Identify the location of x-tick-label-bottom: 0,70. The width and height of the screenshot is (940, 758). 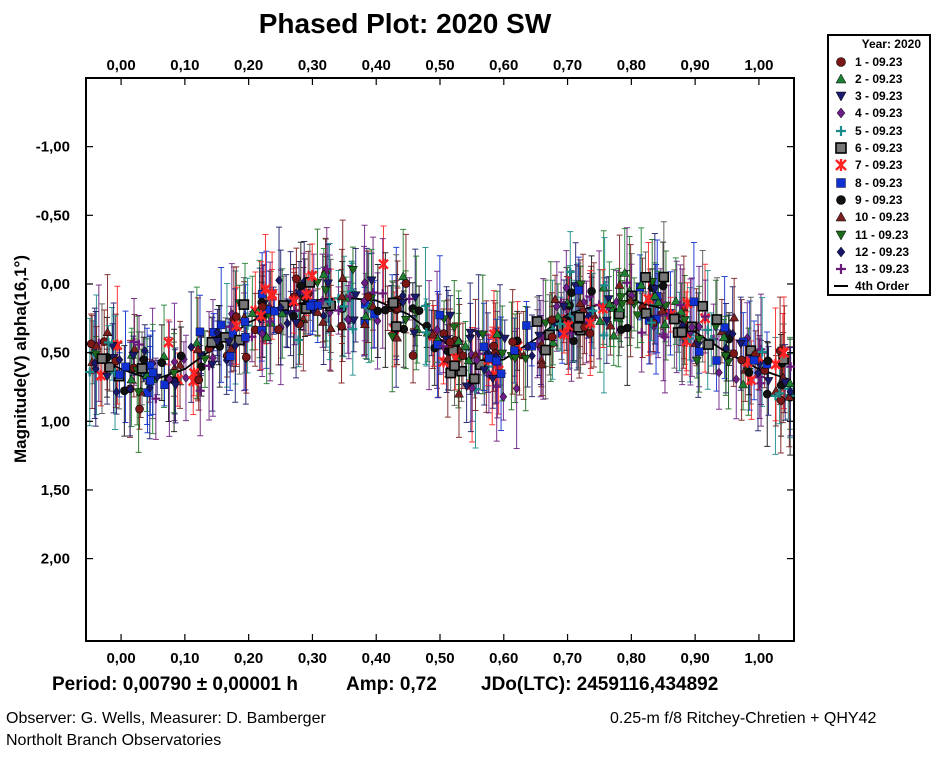
(567, 658).